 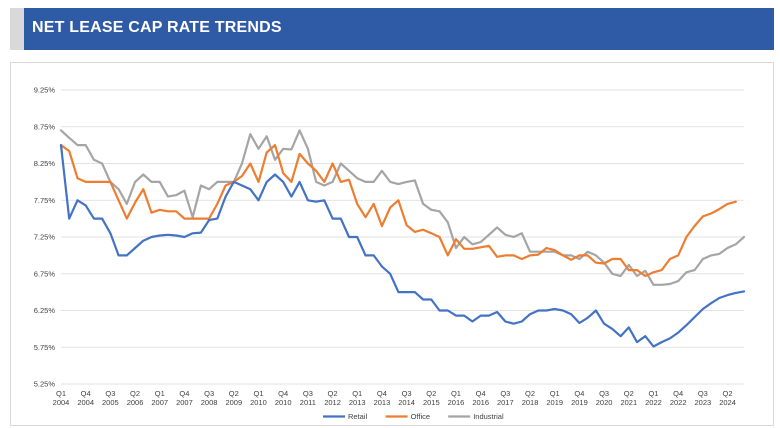 What do you see at coordinates (45, 273) in the screenshot?
I see `y-tick-label: 6.75%` at bounding box center [45, 273].